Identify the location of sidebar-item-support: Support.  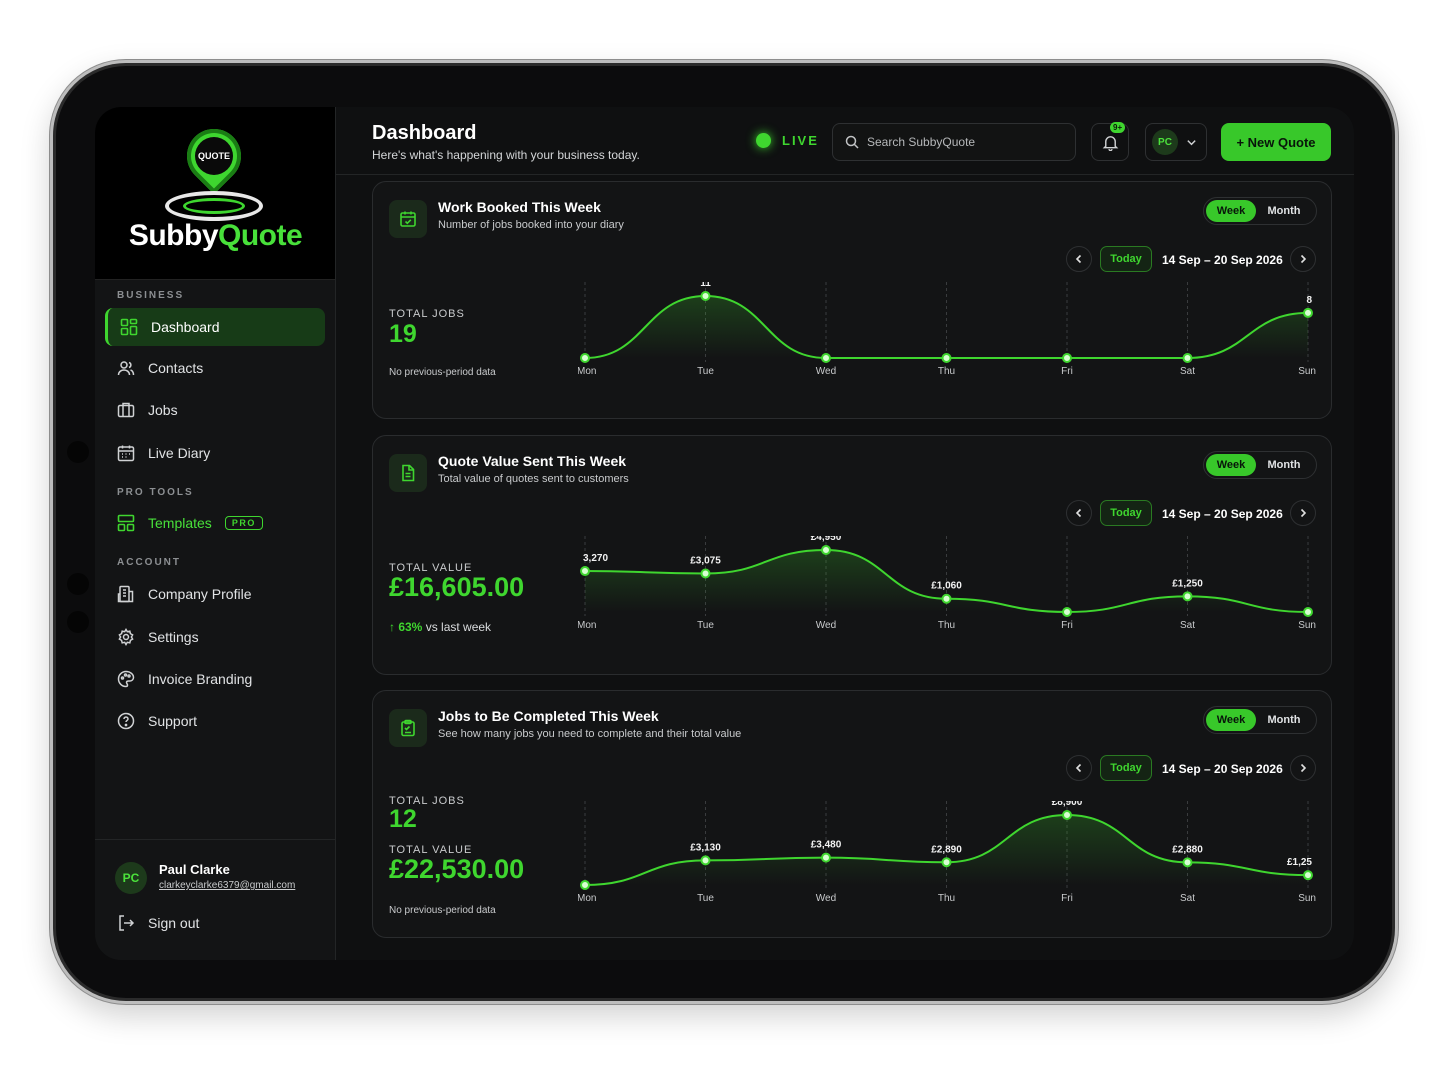
(215, 721).